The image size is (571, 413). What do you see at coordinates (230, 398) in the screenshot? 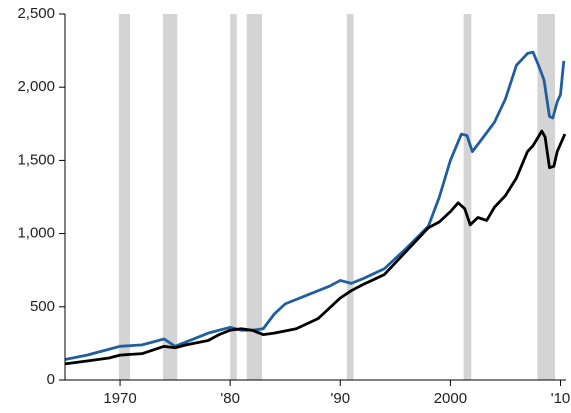
I see `x-tick-label: '80` at bounding box center [230, 398].